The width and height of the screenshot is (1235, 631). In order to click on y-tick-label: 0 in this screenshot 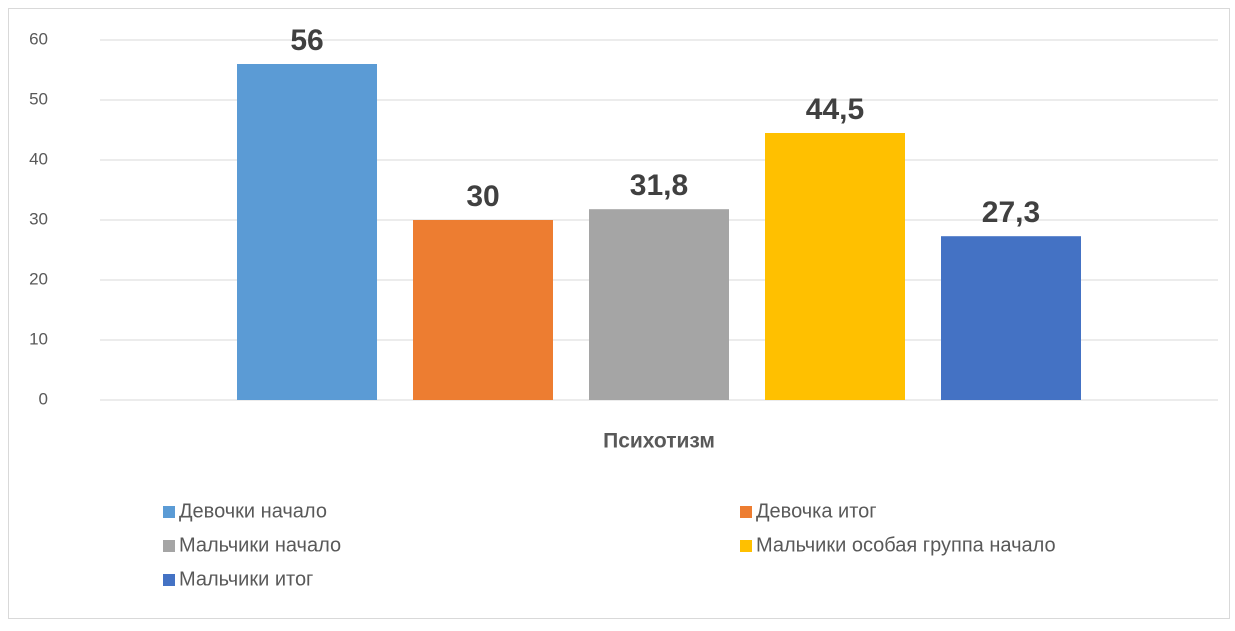, I will do `click(43, 398)`.